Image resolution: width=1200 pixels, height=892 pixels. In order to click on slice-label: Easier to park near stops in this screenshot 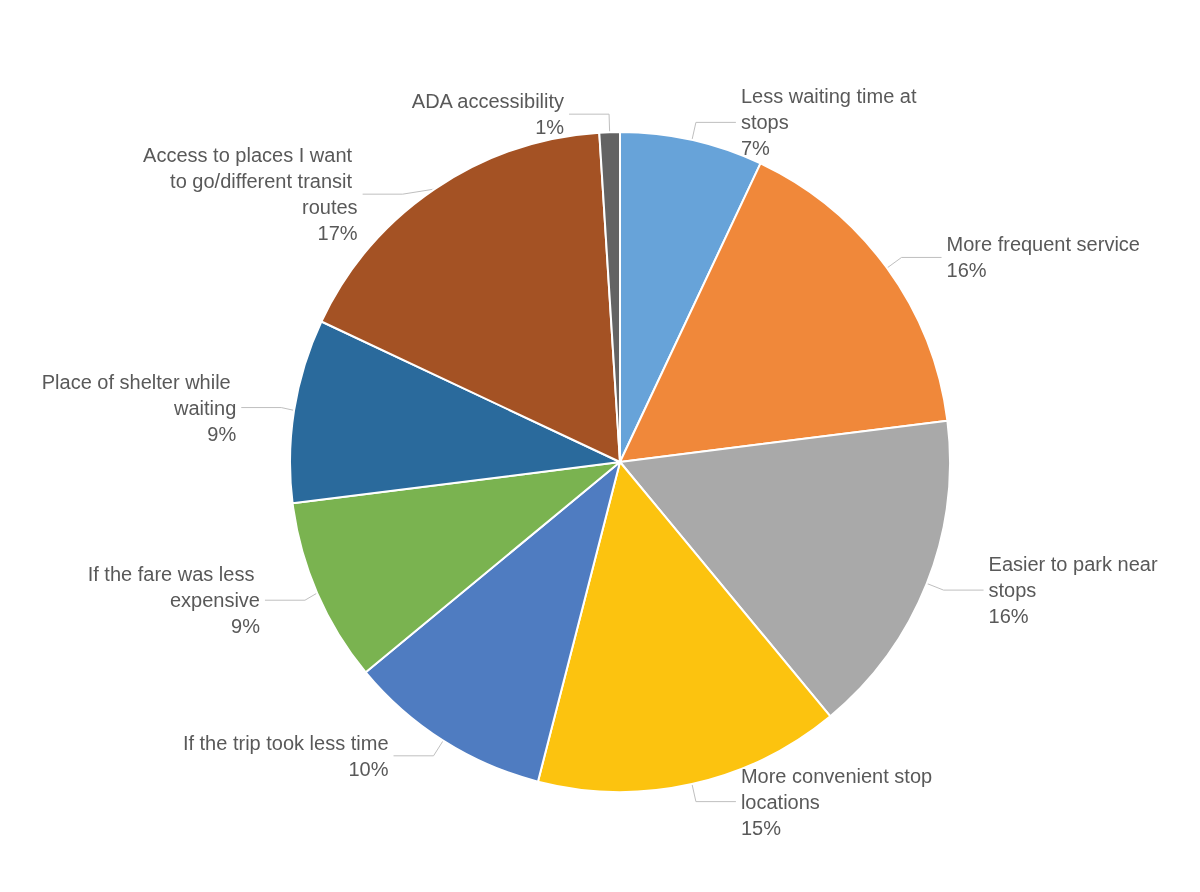, I will do `click(1076, 577)`.